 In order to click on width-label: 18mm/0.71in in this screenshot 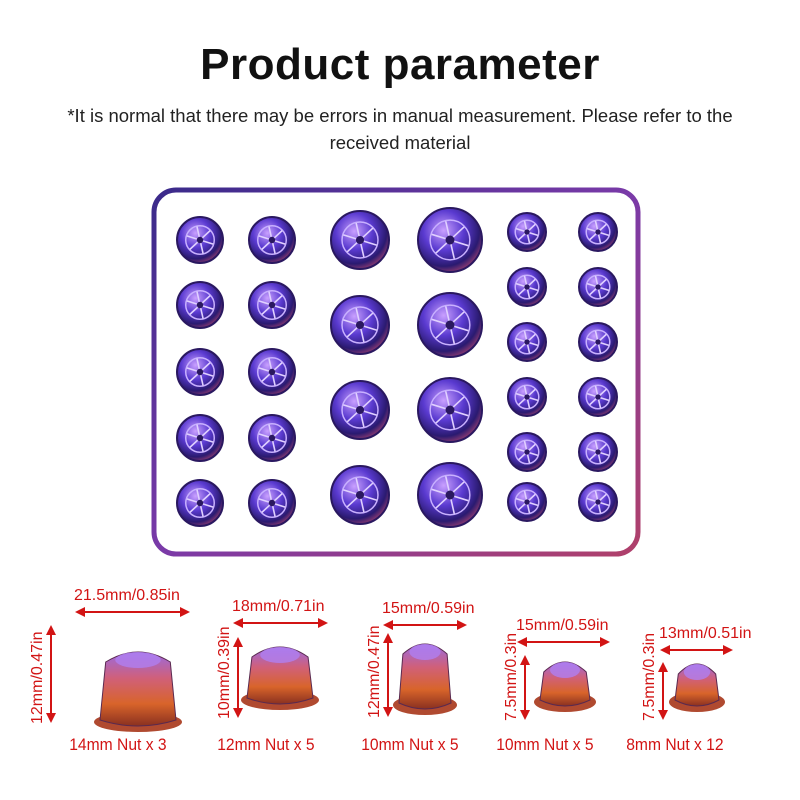, I will do `click(278, 606)`.